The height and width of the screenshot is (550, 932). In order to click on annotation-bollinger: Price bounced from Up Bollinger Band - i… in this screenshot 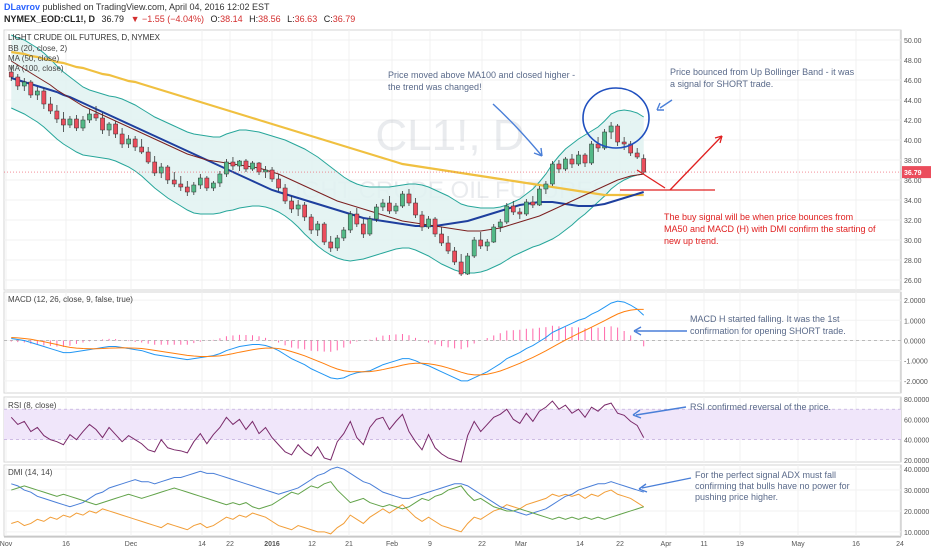, I will do `click(762, 78)`.